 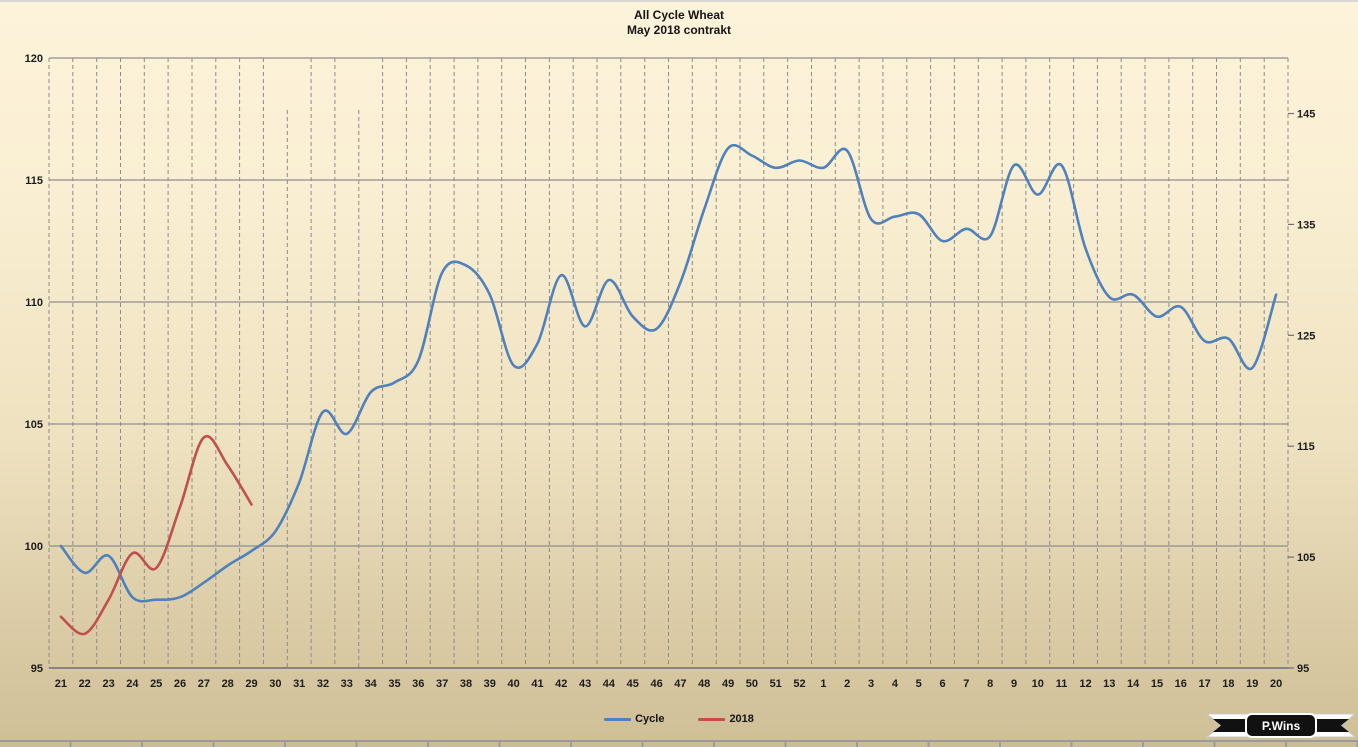 What do you see at coordinates (490, 684) in the screenshot?
I see `svg-text: 39` at bounding box center [490, 684].